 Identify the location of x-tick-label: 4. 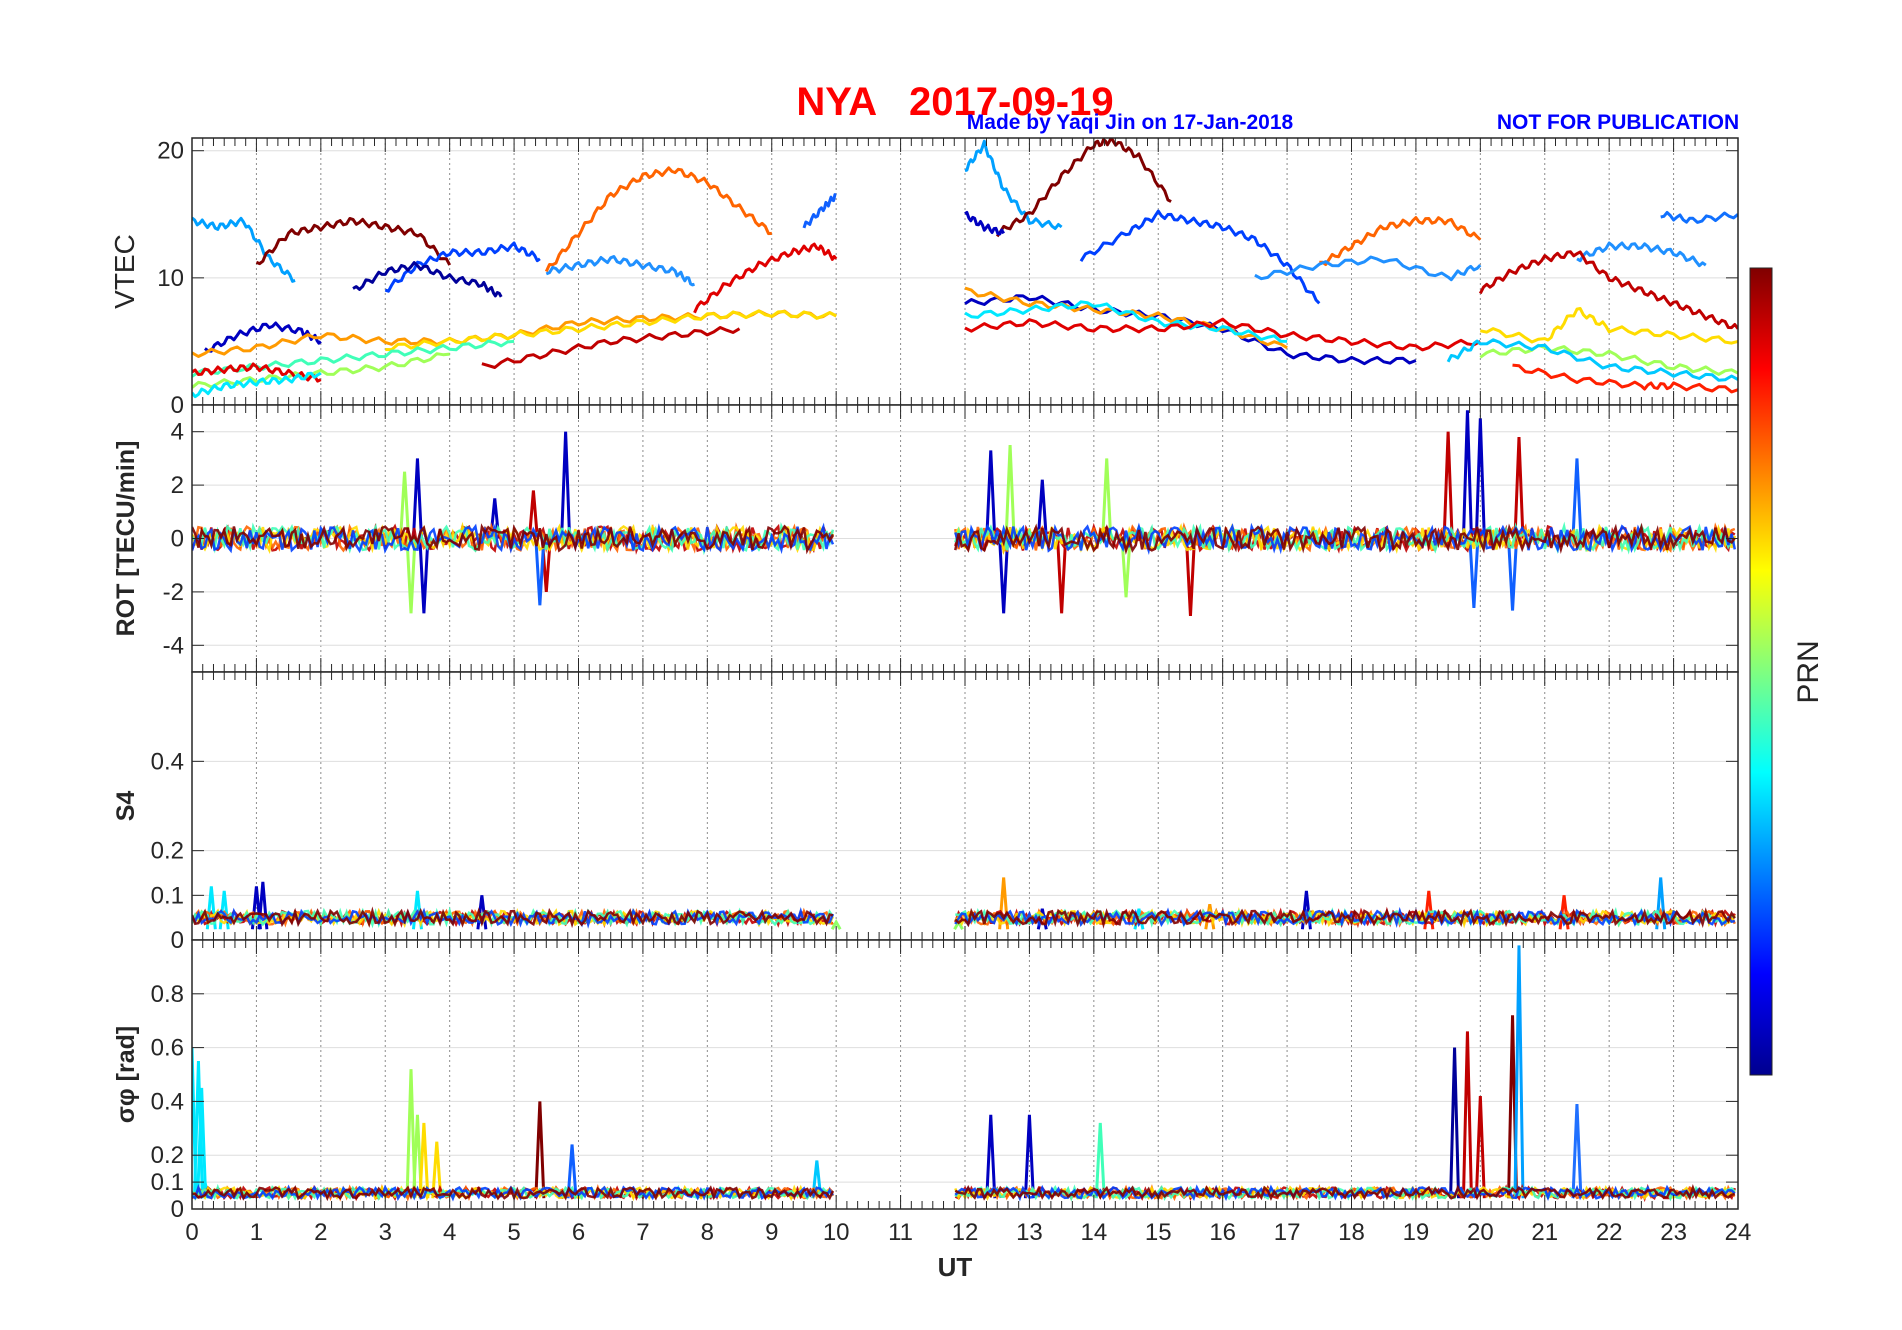
(449, 1232).